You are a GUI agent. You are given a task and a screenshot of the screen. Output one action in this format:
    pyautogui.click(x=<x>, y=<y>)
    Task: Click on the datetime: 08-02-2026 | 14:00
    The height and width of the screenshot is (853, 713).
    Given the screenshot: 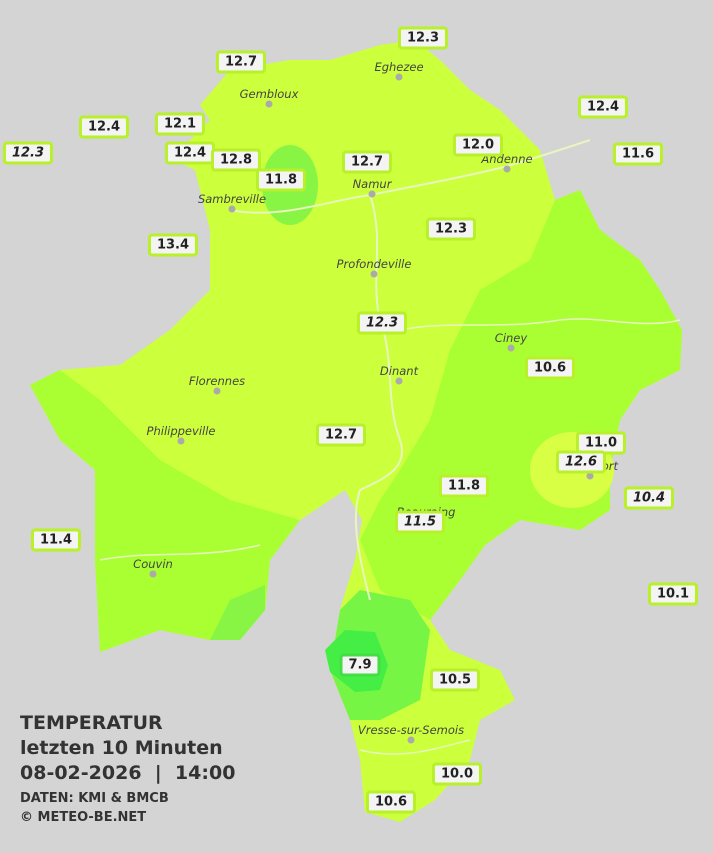 What is the action you would take?
    pyautogui.click(x=128, y=773)
    